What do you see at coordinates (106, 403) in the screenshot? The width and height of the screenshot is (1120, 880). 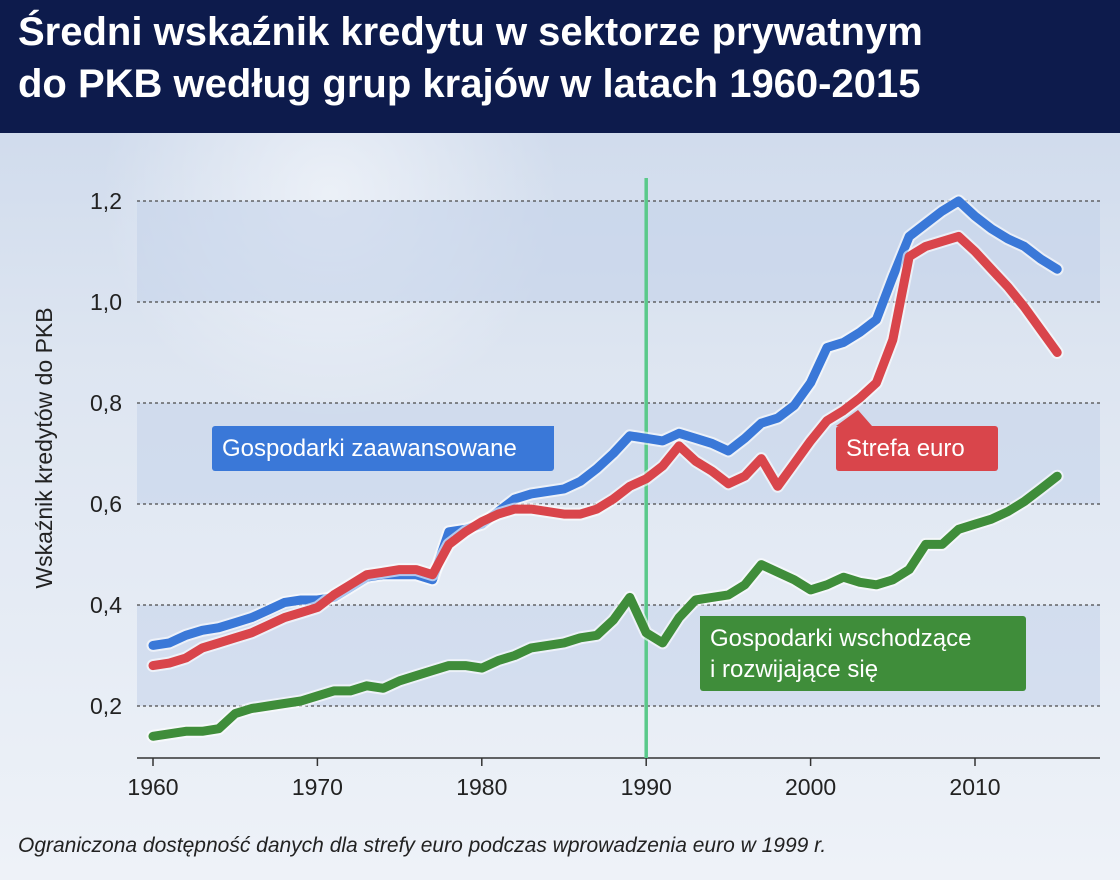 I see `y-tick-label: 0,8` at bounding box center [106, 403].